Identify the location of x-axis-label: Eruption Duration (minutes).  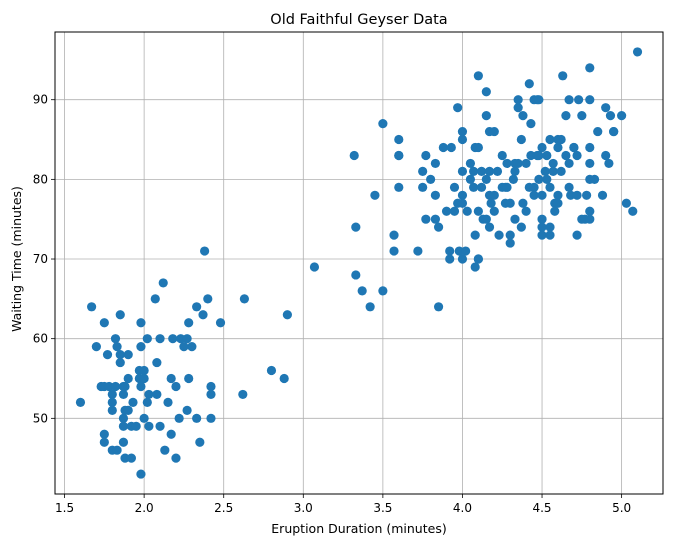
(358, 528).